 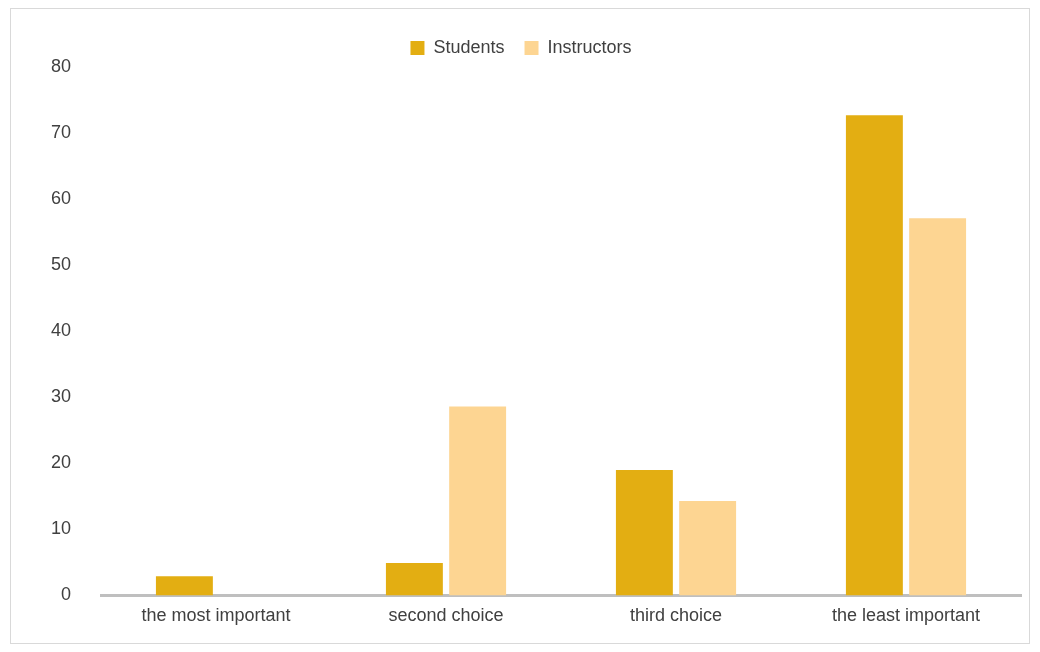 What do you see at coordinates (589, 46) in the screenshot?
I see `legend-label: Instructors` at bounding box center [589, 46].